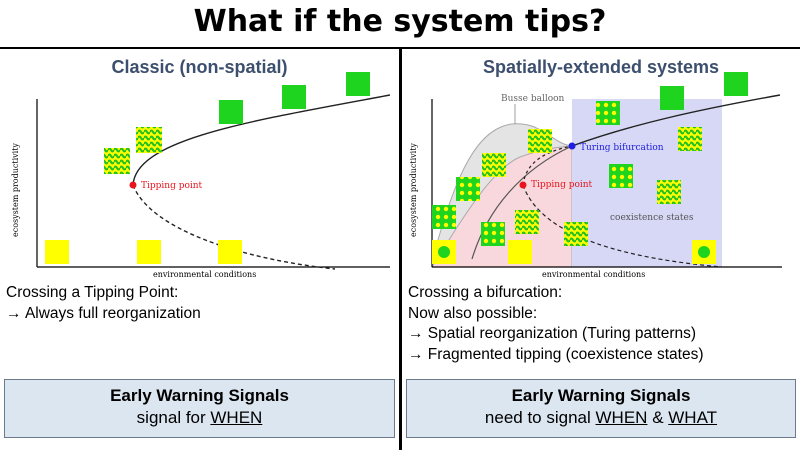 The height and width of the screenshot is (450, 800). What do you see at coordinates (601, 395) in the screenshot?
I see `right-ews-heading: Early Warning Signals` at bounding box center [601, 395].